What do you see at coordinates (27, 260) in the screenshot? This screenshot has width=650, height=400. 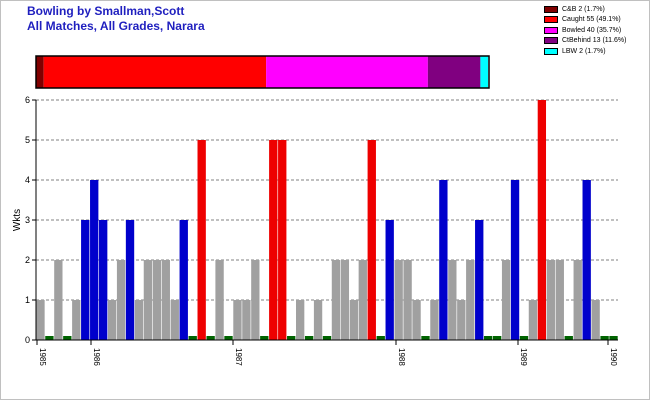 I see `y-tick-label: 2` at bounding box center [27, 260].